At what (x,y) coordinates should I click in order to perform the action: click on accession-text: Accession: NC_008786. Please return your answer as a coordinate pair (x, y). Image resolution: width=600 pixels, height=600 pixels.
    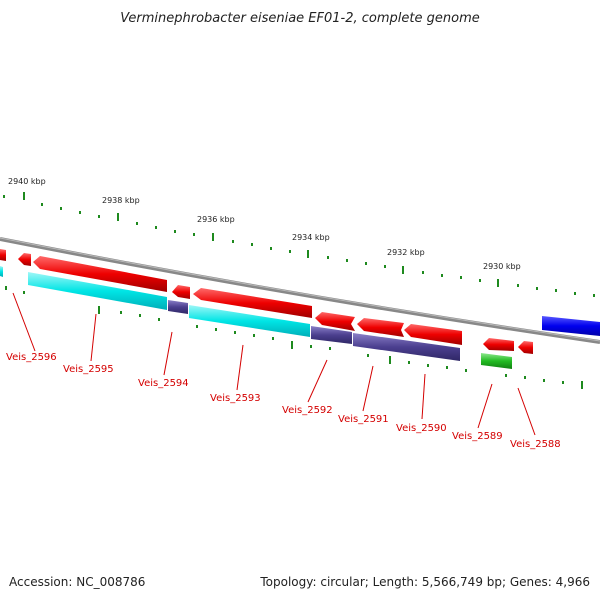
    Looking at the image, I should click on (77, 582).